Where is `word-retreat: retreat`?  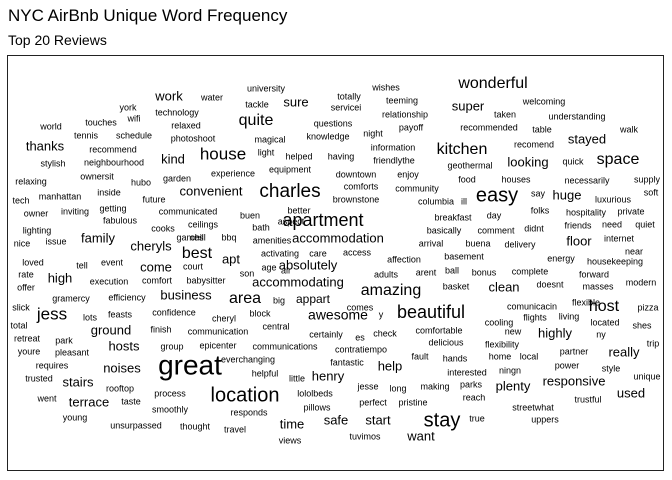 word-retreat: retreat is located at coordinates (27, 338).